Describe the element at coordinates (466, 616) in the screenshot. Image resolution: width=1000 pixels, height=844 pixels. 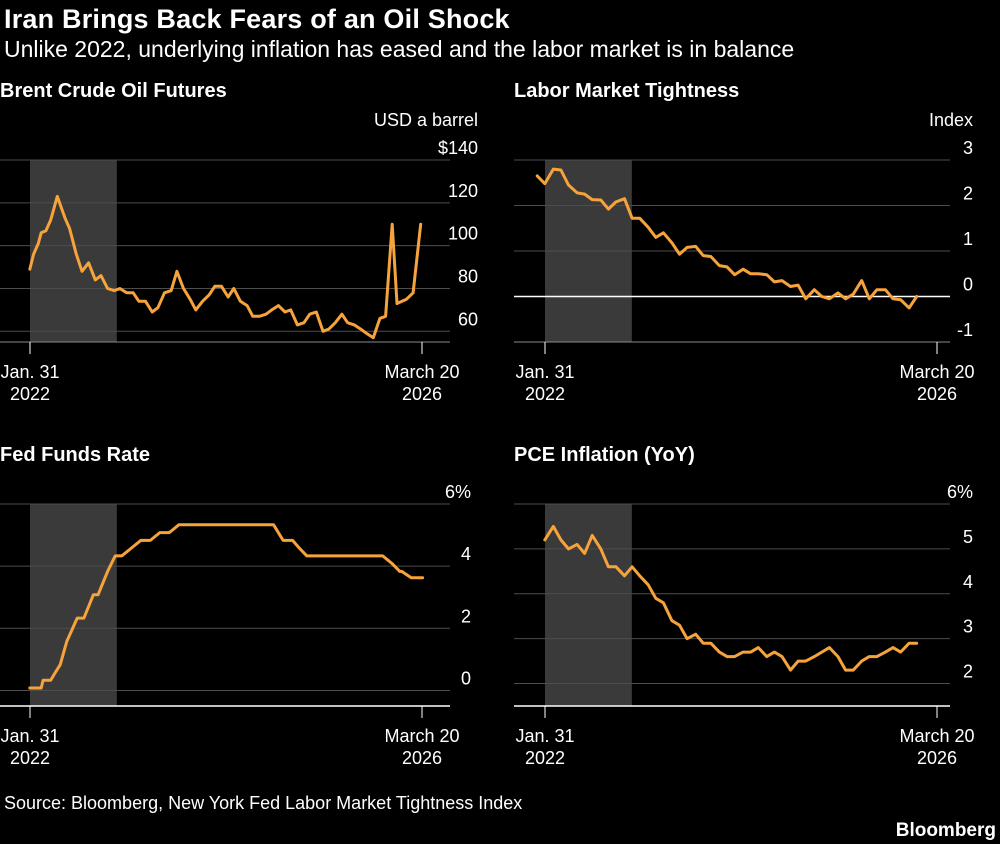
I see `y-tick-label: 2` at that location.